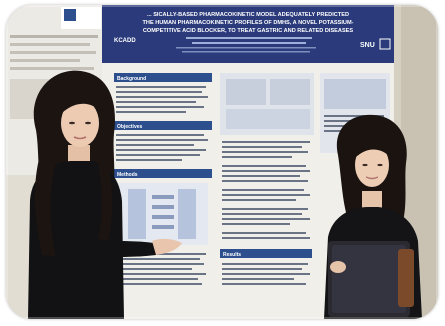 The height and width of the screenshot is (326, 445). What do you see at coordinates (372, 165) in the screenshot?
I see `presenter-right-face` at bounding box center [372, 165].